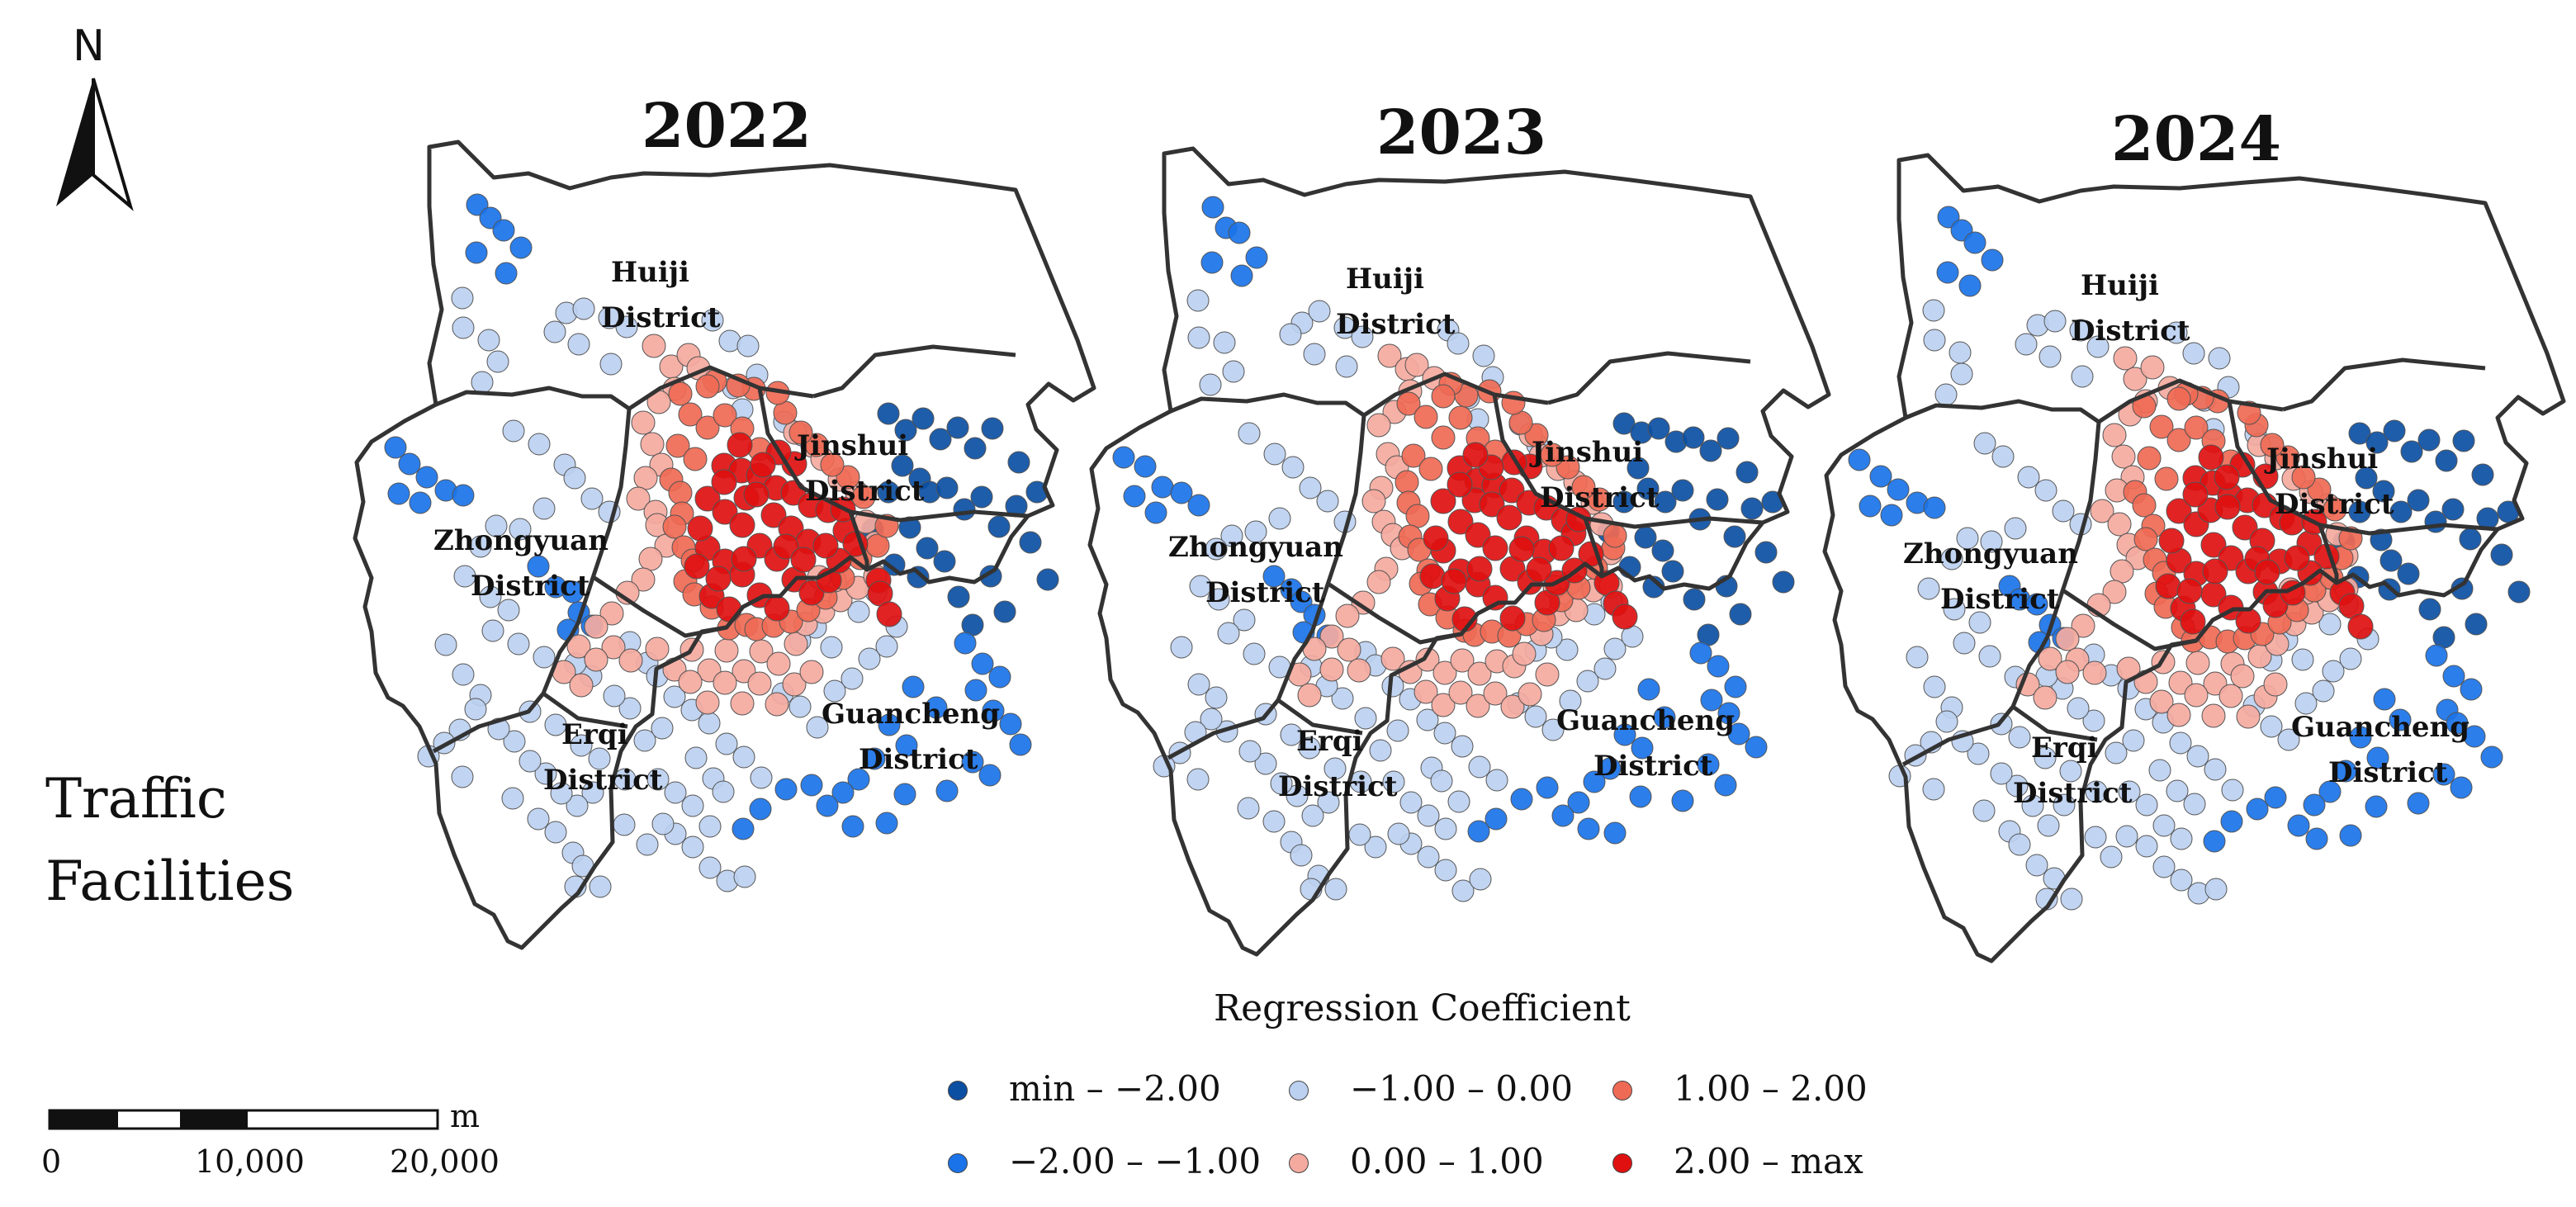  I want to click on district-label: Zhongyuan, so click(1990, 553).